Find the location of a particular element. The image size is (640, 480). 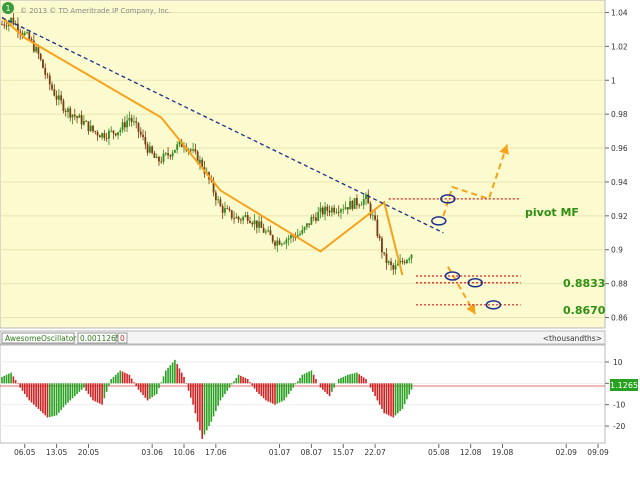

projection-arrowhead is located at coordinates (504, 149).